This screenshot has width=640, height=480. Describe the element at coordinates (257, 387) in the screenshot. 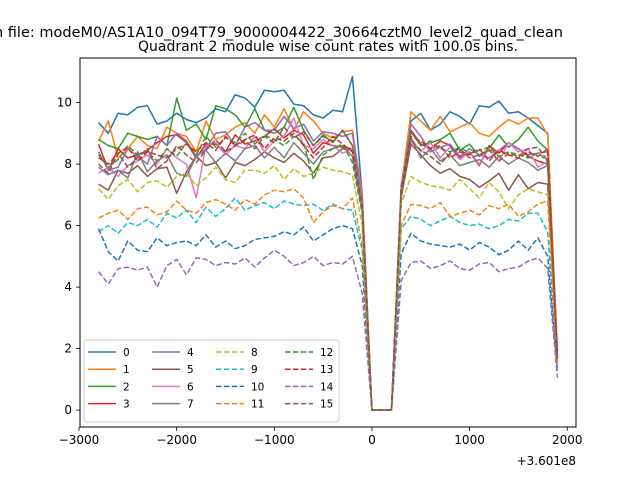

I see `legend-label-10: 10` at that location.